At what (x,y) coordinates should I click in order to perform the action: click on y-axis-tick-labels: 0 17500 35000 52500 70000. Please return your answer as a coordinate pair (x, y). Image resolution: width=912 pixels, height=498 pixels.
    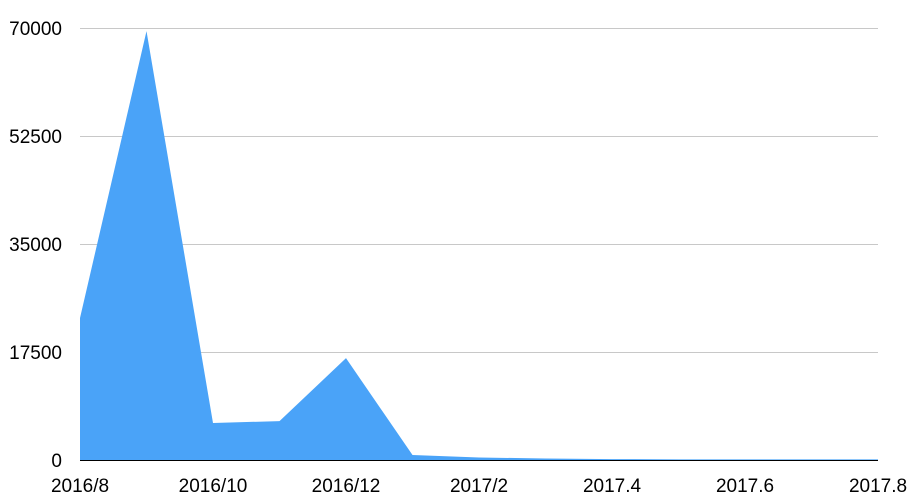
    Looking at the image, I should click on (35, 245).